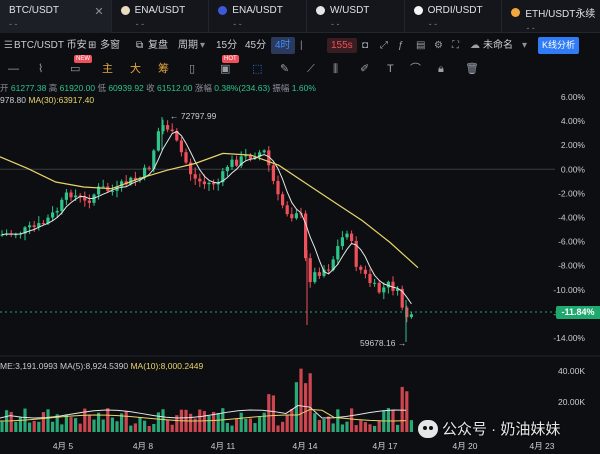 The width and height of the screenshot is (600, 454). Describe the element at coordinates (101, 88) in the screenshot. I see `low-label: 低` at that location.